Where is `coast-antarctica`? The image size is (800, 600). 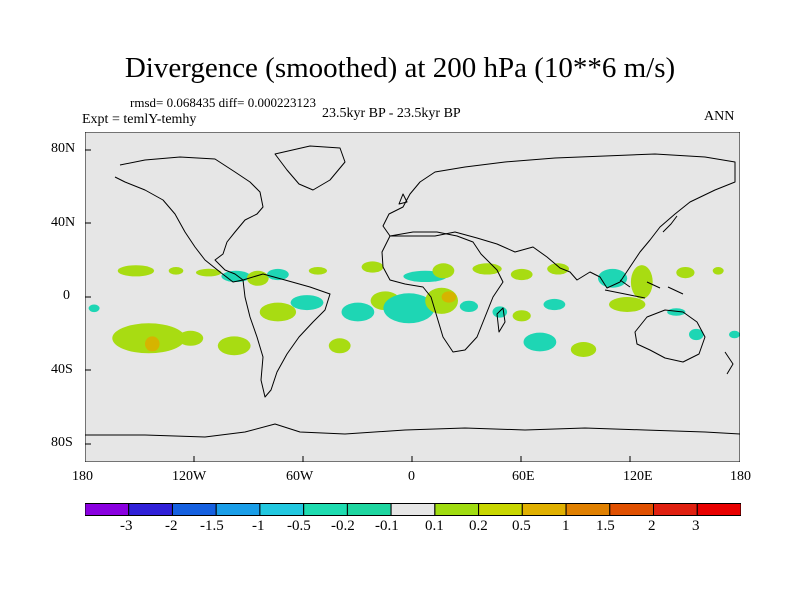 coast-antarctica is located at coordinates (412, 430).